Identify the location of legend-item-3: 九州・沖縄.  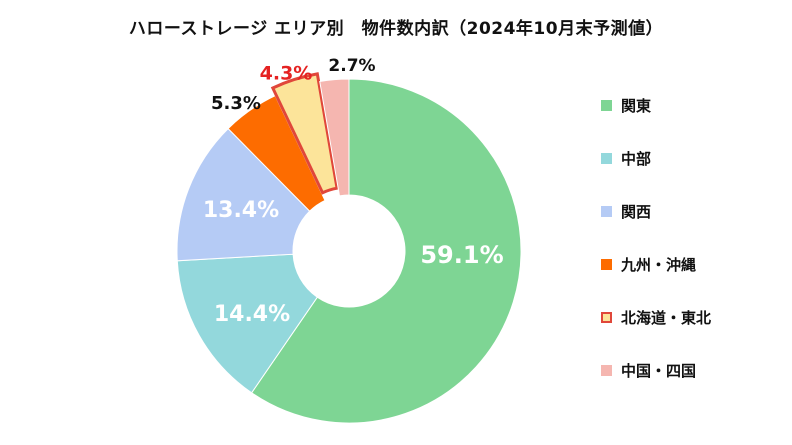
(656, 264).